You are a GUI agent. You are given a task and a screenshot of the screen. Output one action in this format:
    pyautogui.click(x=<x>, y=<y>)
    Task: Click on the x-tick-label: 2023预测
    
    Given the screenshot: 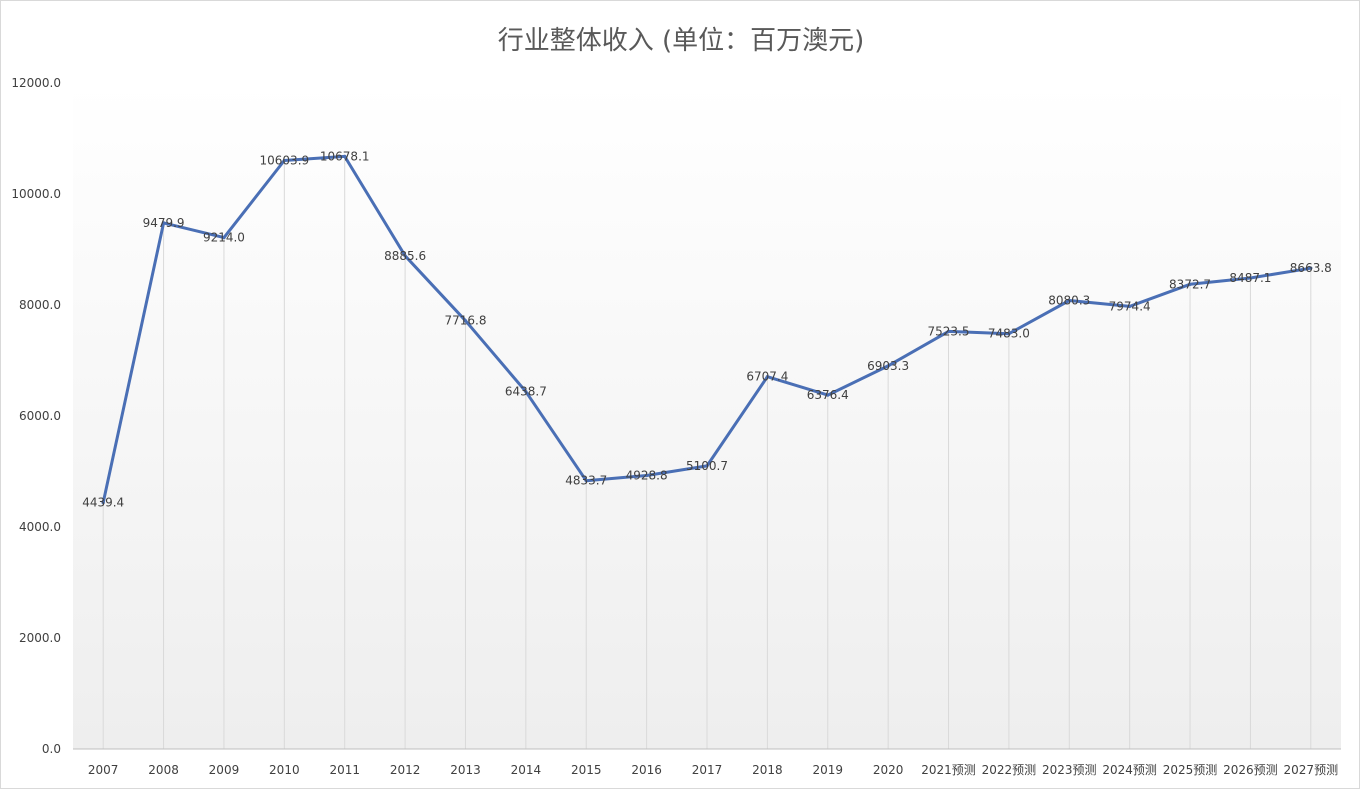 What is the action you would take?
    pyautogui.click(x=1069, y=770)
    